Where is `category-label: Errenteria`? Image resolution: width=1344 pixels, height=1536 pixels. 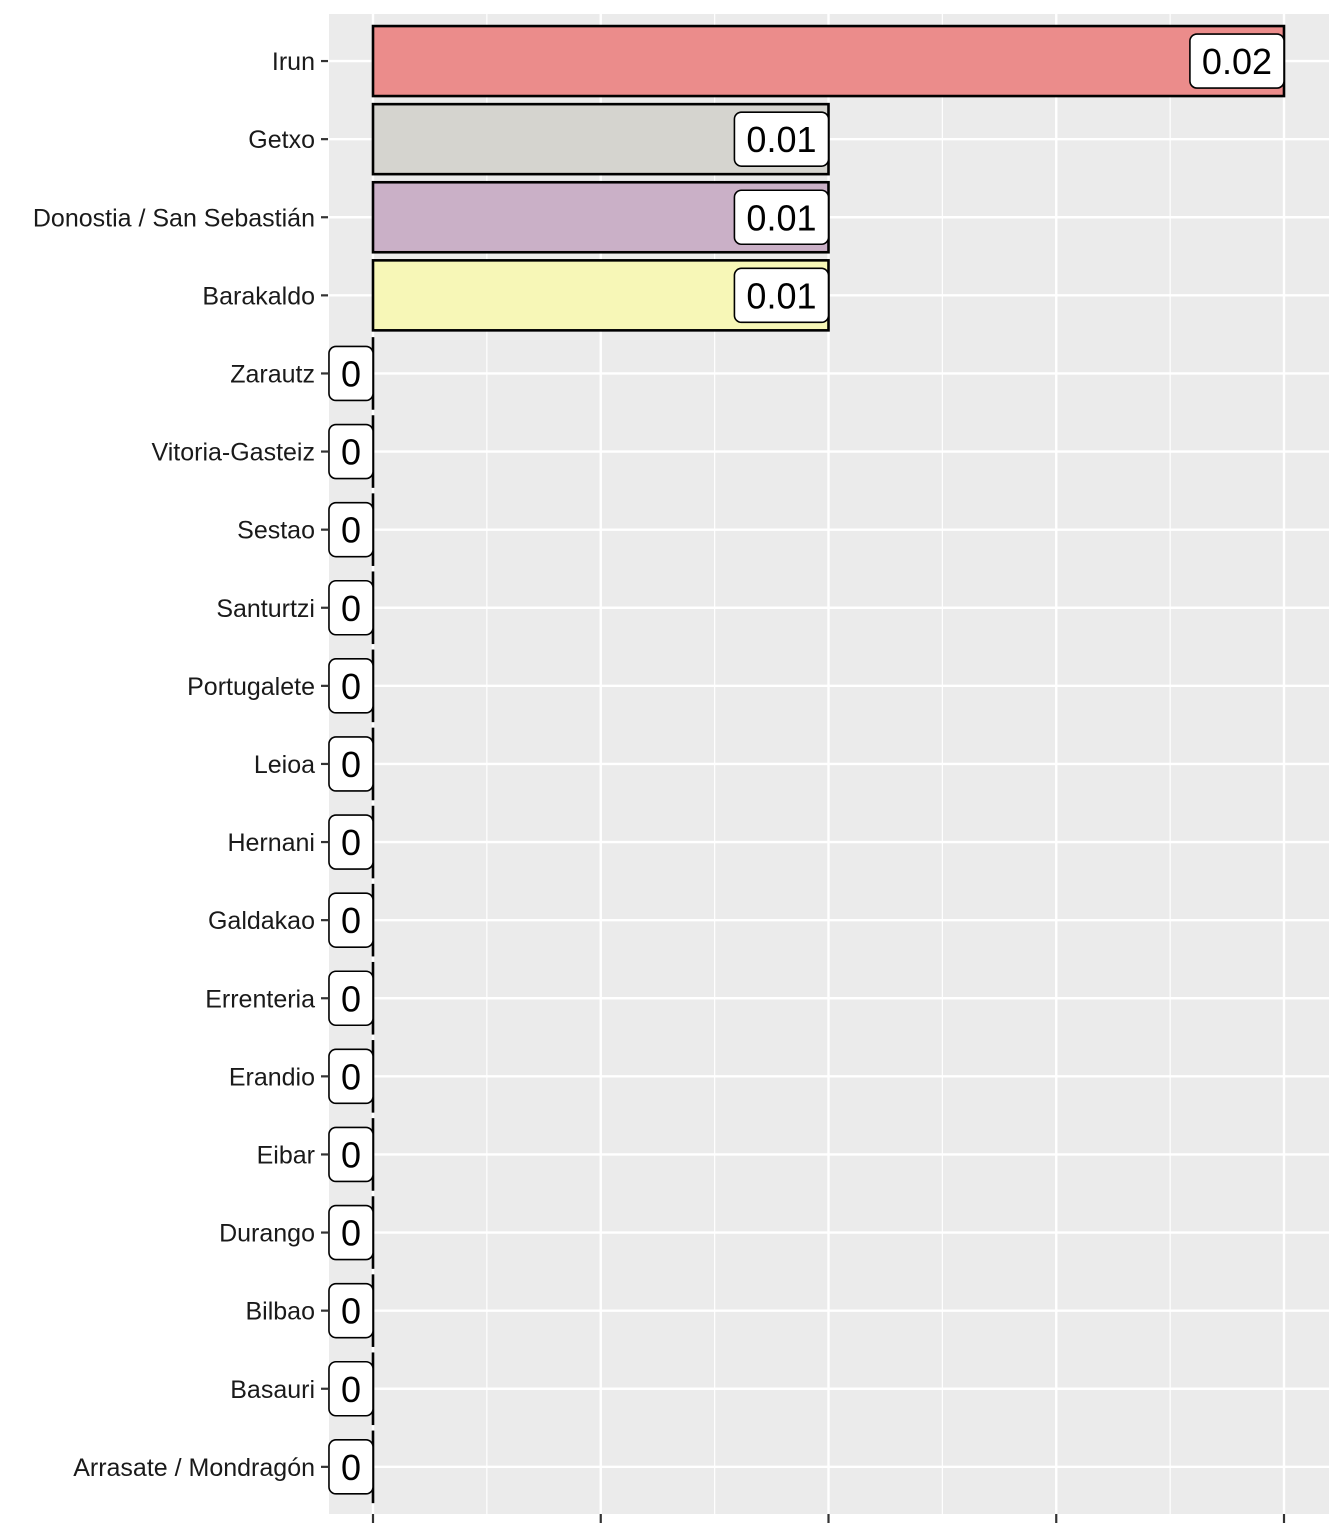 category-label: Errenteria is located at coordinates (260, 999).